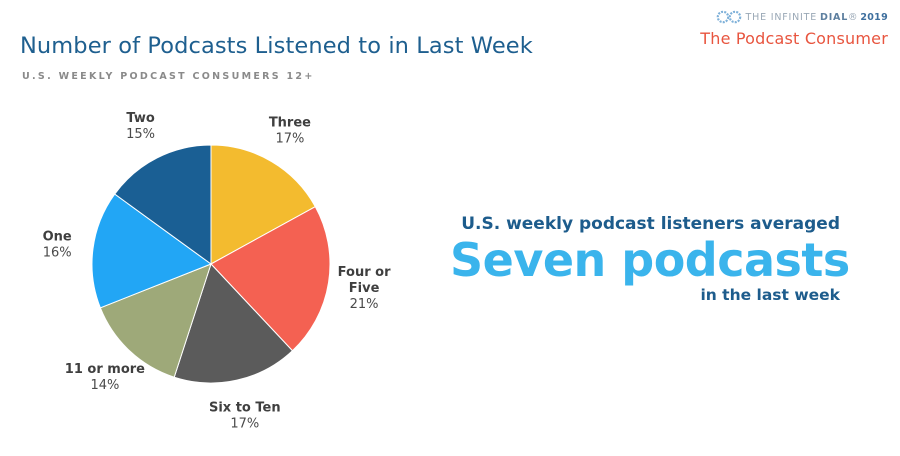  I want to click on pie-slice-four-or-five, so click(270, 278).